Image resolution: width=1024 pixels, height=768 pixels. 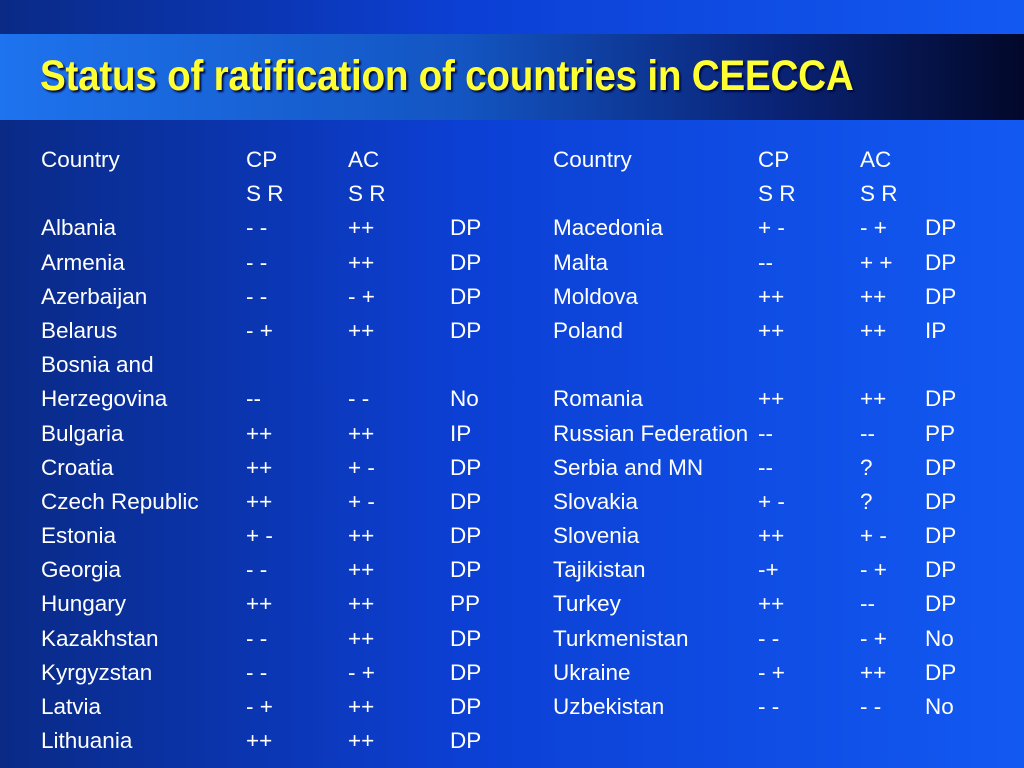 I want to click on country-cell: Albania, so click(x=79, y=228).